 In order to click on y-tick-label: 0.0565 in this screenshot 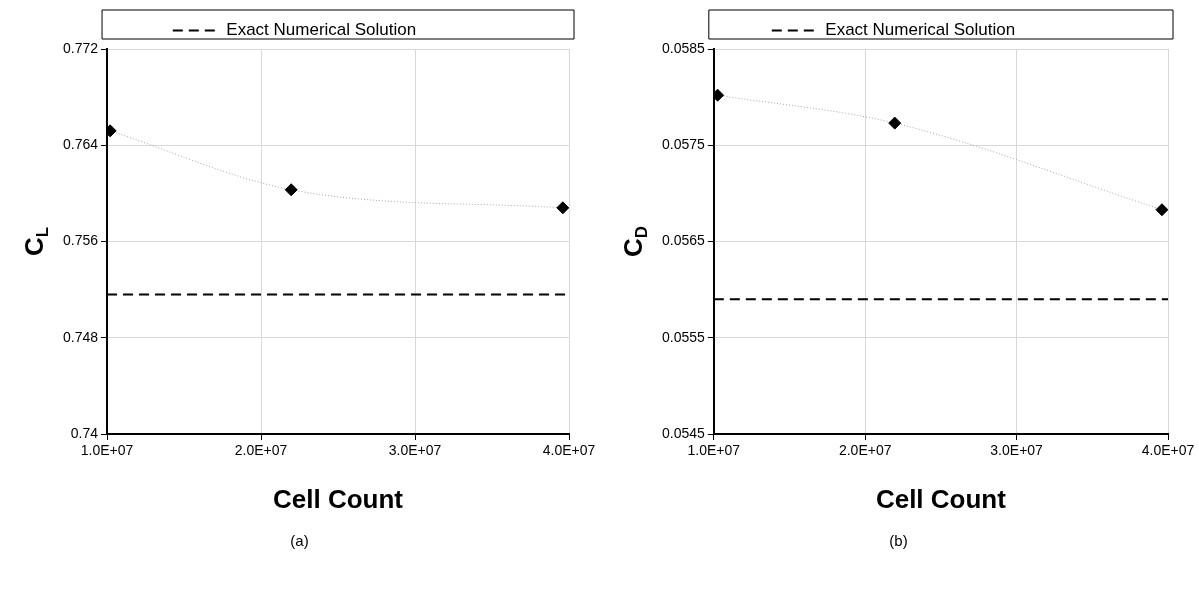, I will do `click(683, 240)`.